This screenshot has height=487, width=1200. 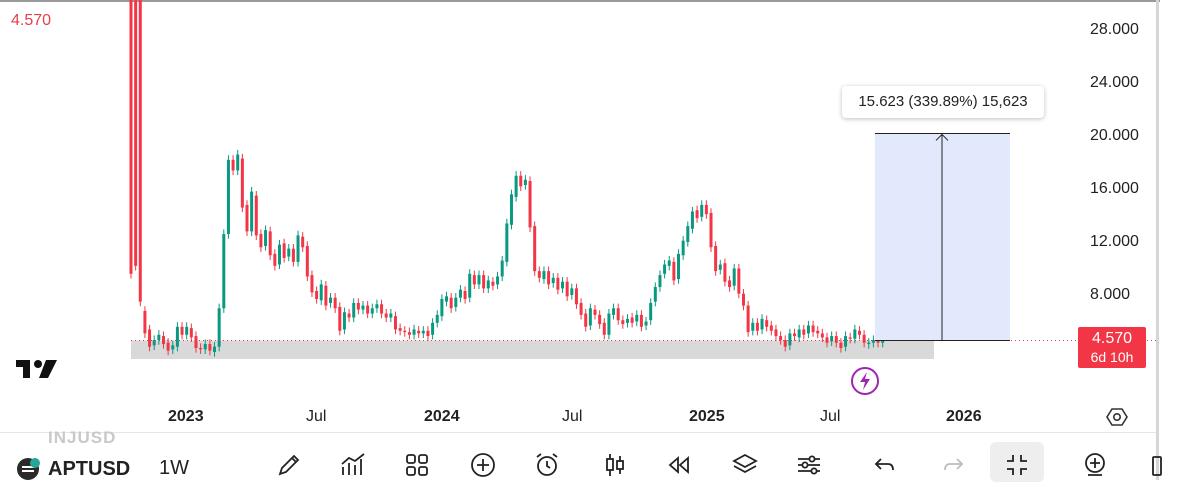 I want to click on replay-icon, so click(x=679, y=465).